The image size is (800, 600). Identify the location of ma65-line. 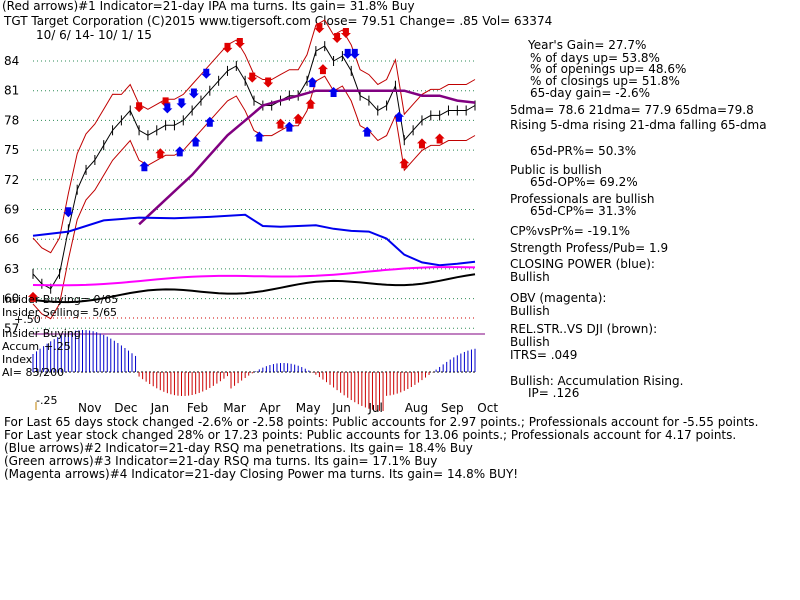
(307, 157).